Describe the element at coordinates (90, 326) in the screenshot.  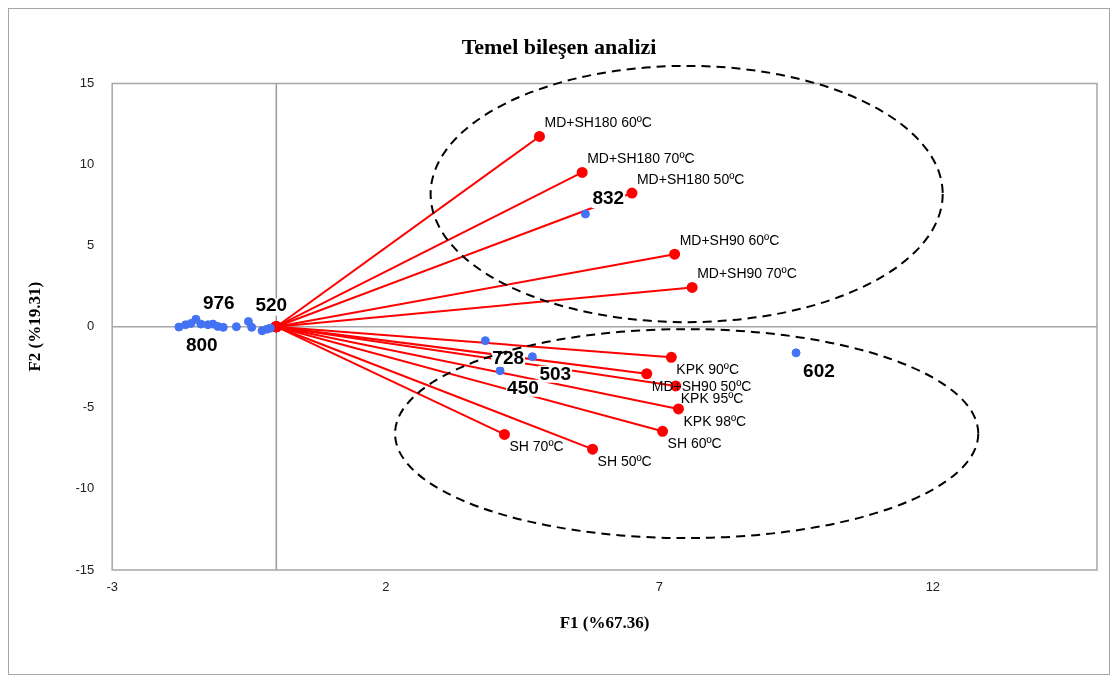
I see `y-tick-label: 0` at that location.